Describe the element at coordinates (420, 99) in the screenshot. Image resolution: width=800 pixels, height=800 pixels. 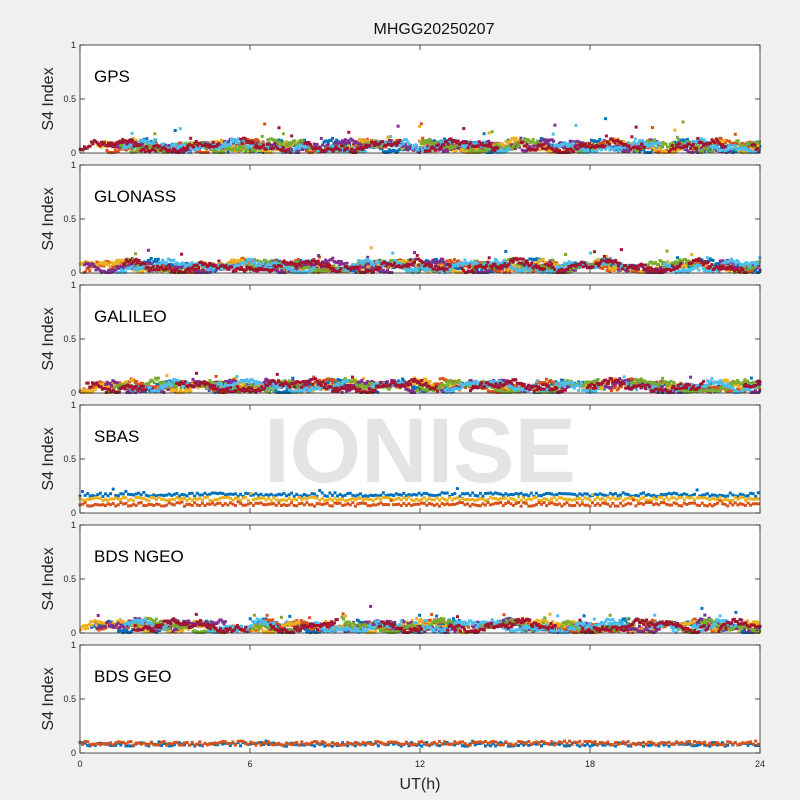
I see `plot-area` at that location.